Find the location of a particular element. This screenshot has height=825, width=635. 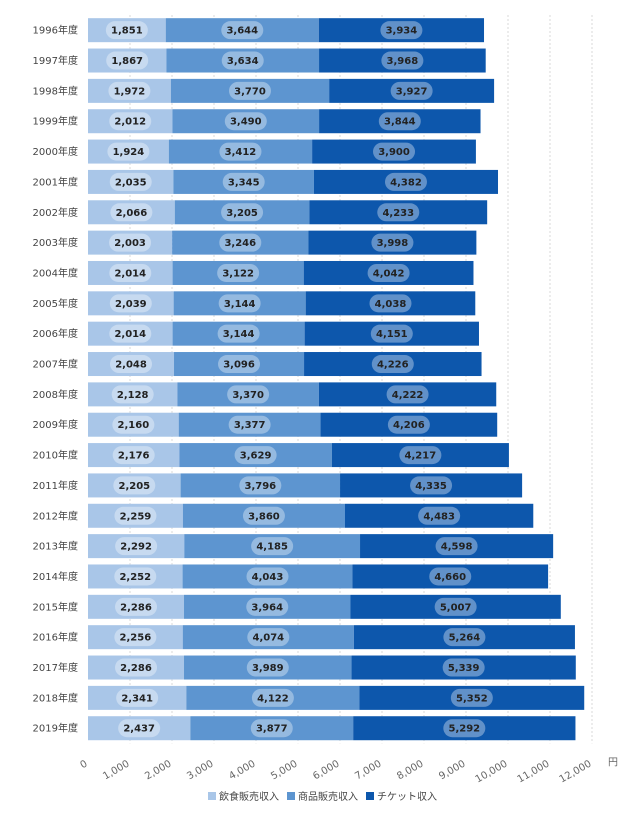

y-tick-label: 2008年度 is located at coordinates (55, 394).